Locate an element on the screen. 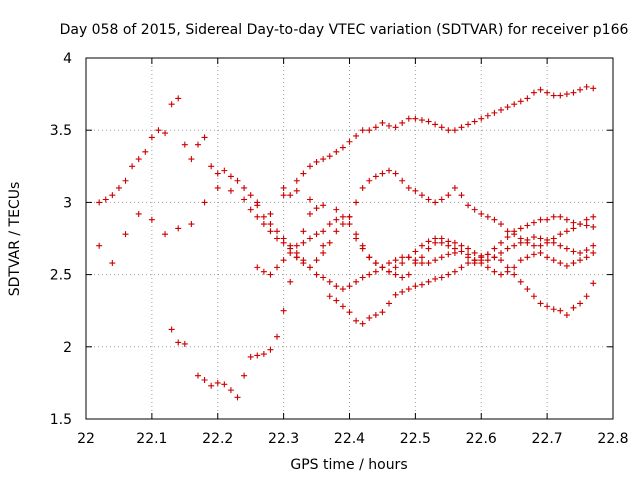  x-tick-label: 22 is located at coordinates (86, 439).